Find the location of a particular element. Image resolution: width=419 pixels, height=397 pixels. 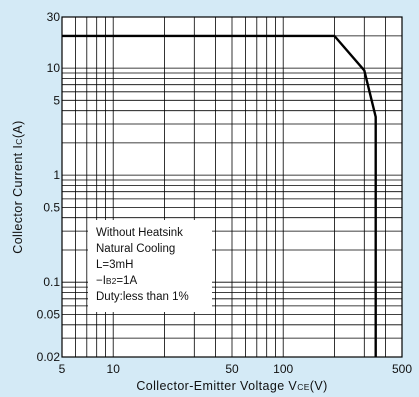

annotation-line: L=3mH is located at coordinates (115, 265).